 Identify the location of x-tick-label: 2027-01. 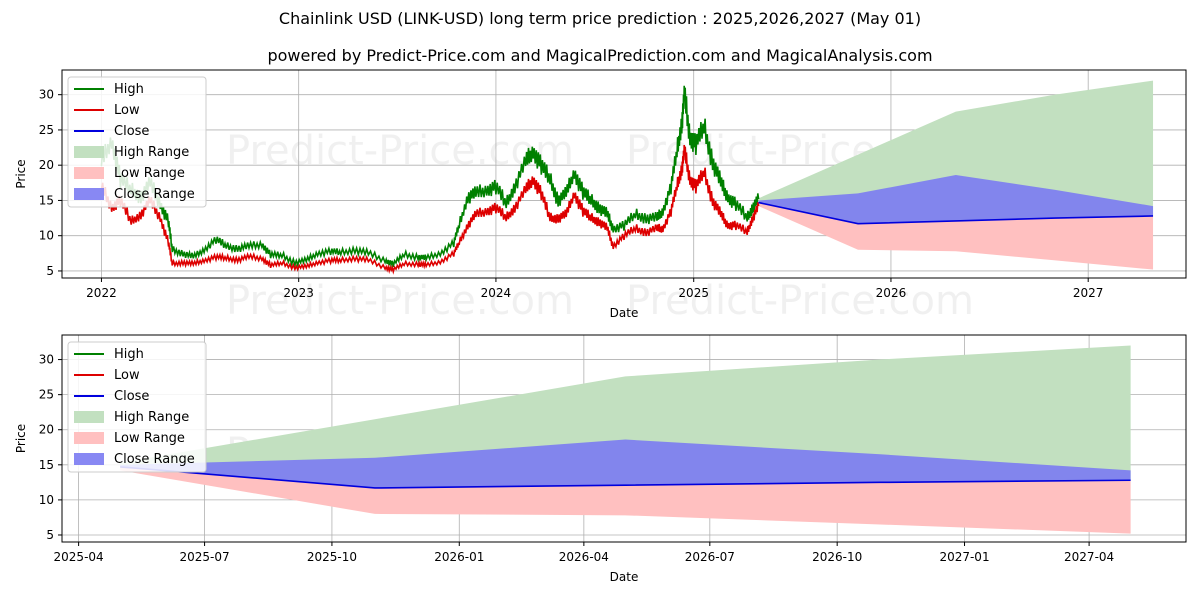
(964, 557).